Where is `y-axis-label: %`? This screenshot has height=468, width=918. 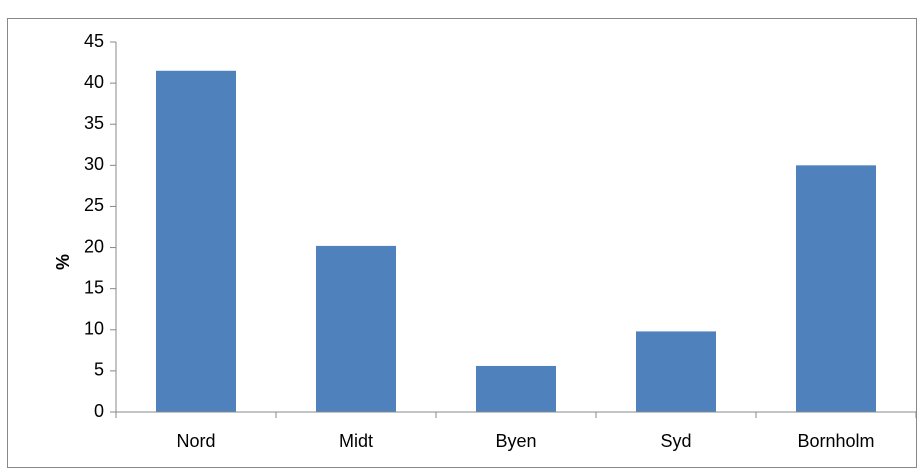
y-axis-label: % is located at coordinates (63, 262).